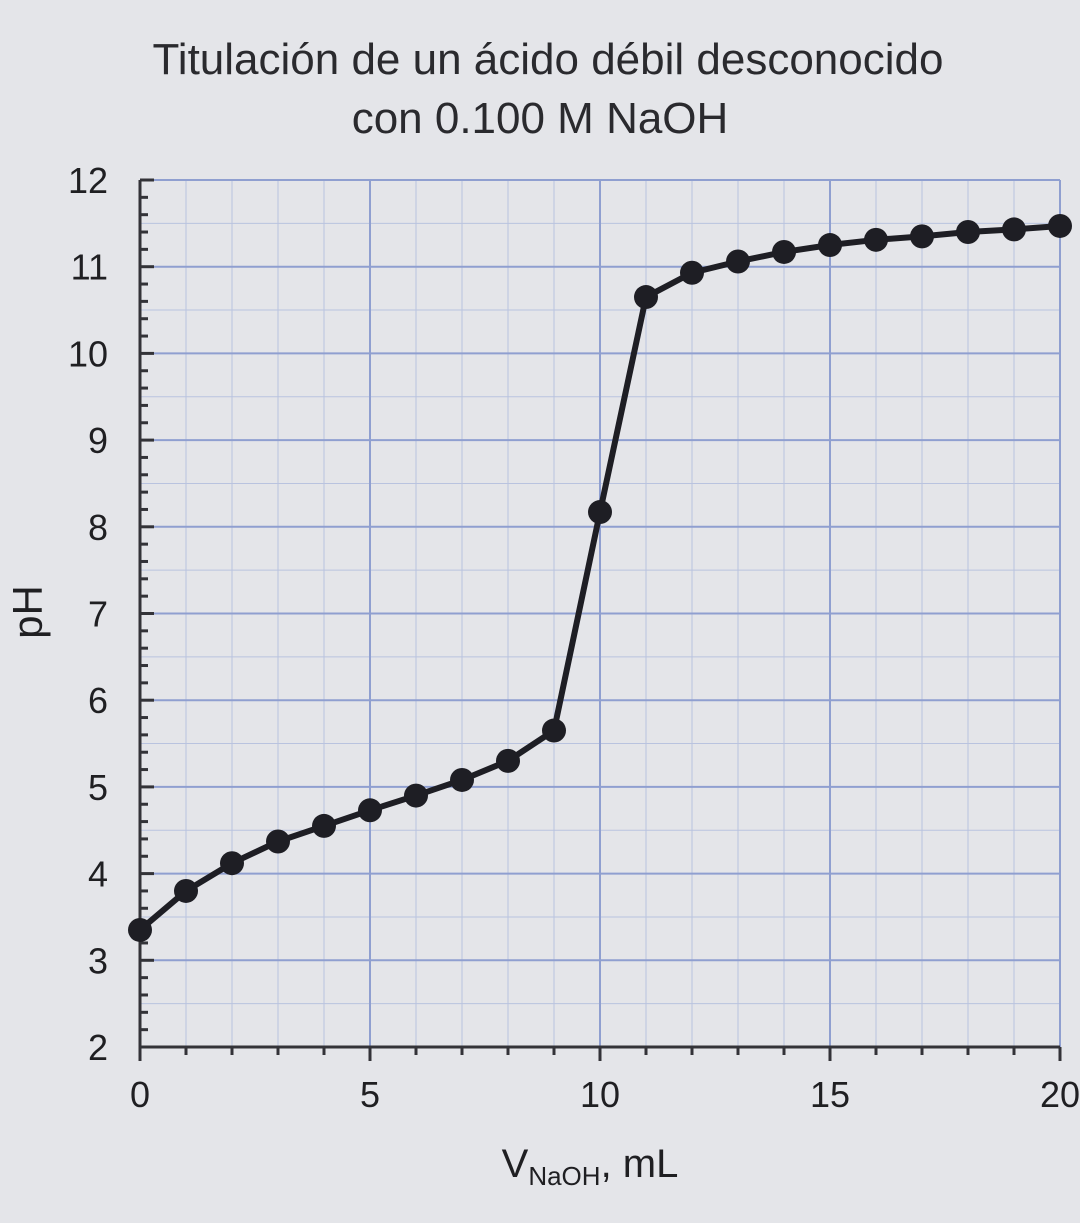 This screenshot has width=1080, height=1223. I want to click on y-tick-label: 9, so click(98, 440).